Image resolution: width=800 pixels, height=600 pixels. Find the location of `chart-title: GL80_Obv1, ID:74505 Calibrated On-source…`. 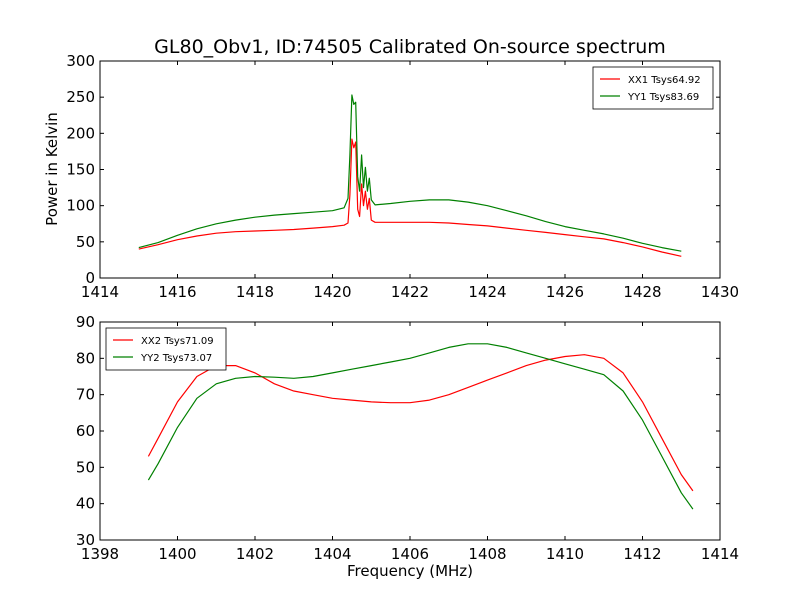

chart-title: GL80_Obv1, ID:74505 Calibrated On-source… is located at coordinates (410, 47).